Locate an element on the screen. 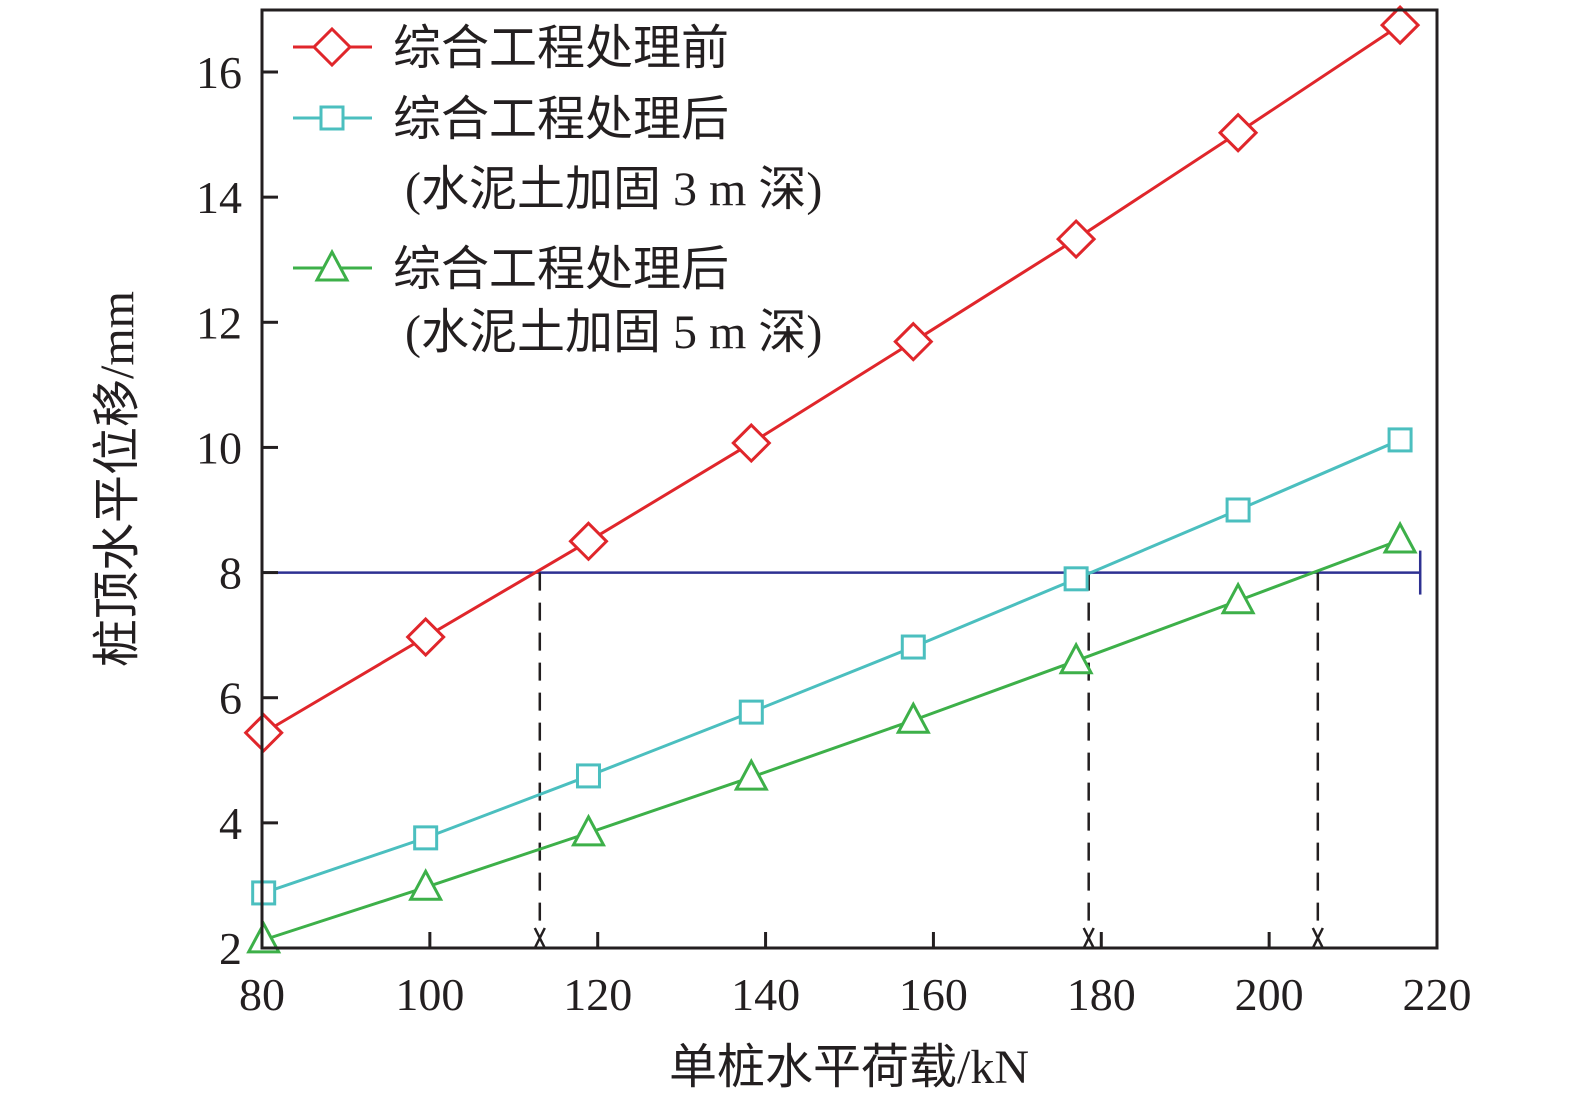  y-tick-label: 14 is located at coordinates (219, 197).